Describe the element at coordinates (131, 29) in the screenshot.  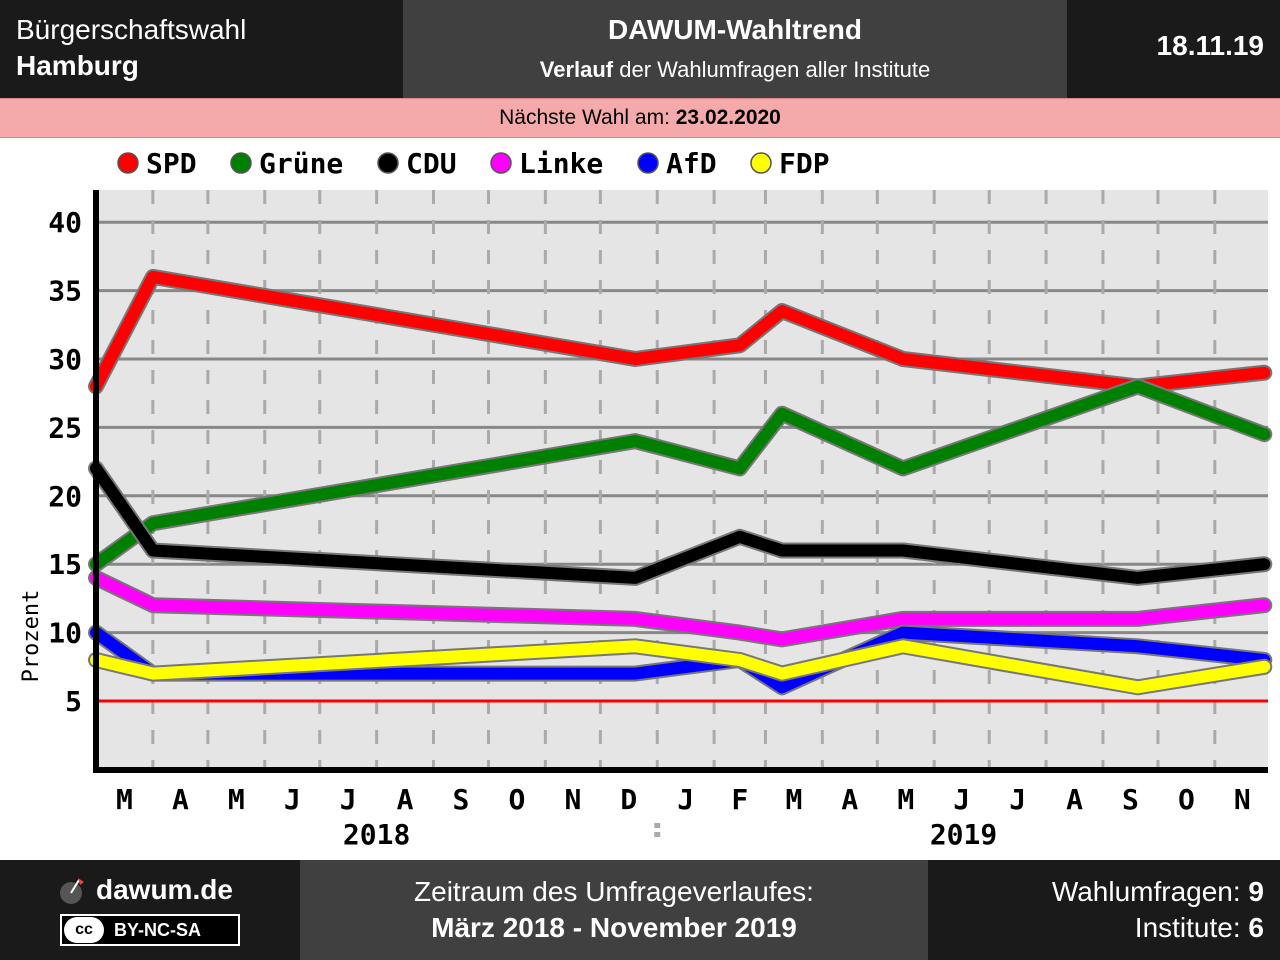
I see `election-type: Bürgerschaftswahl` at that location.